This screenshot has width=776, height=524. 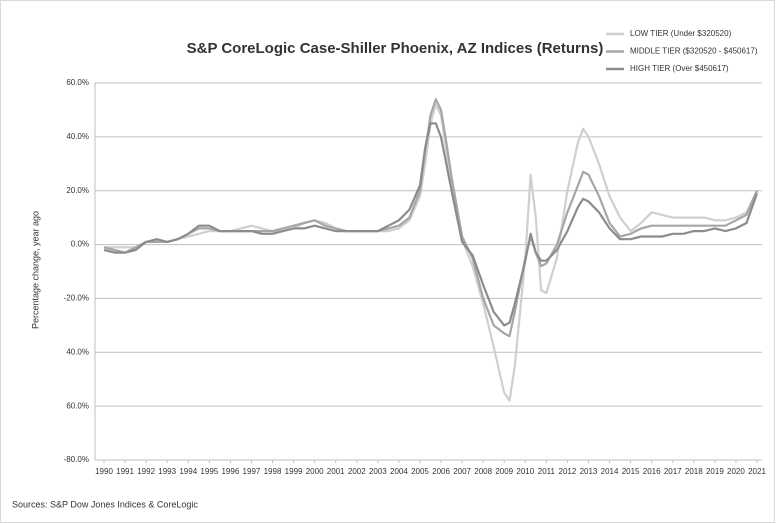 I want to click on x-tick-label: 1998, so click(x=273, y=471).